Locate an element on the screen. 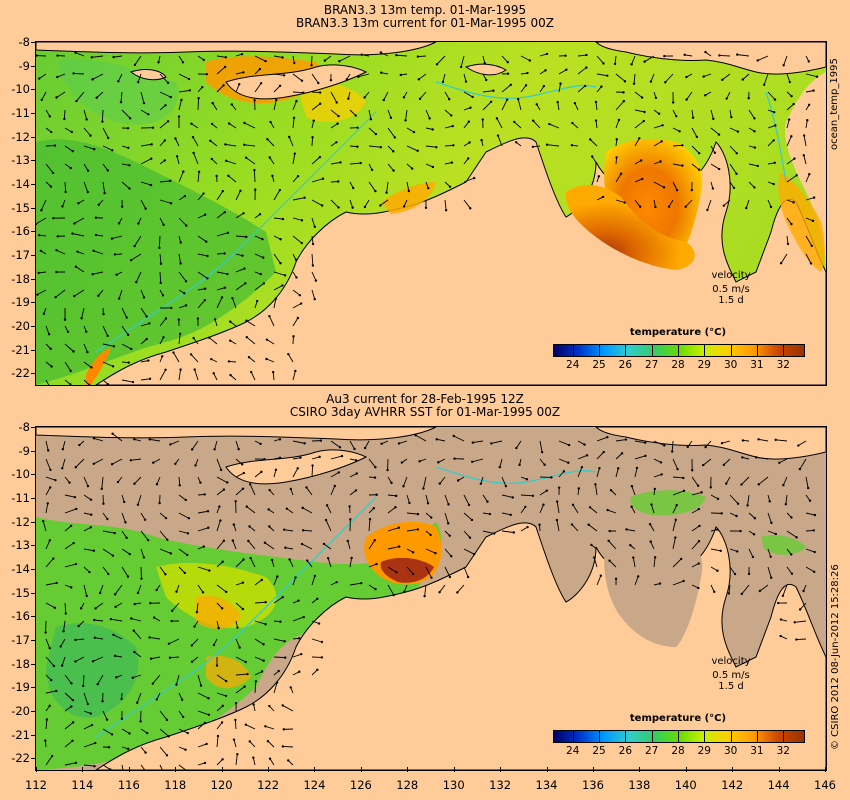  top-y-tick-label: -17 is located at coordinates (20, 254).